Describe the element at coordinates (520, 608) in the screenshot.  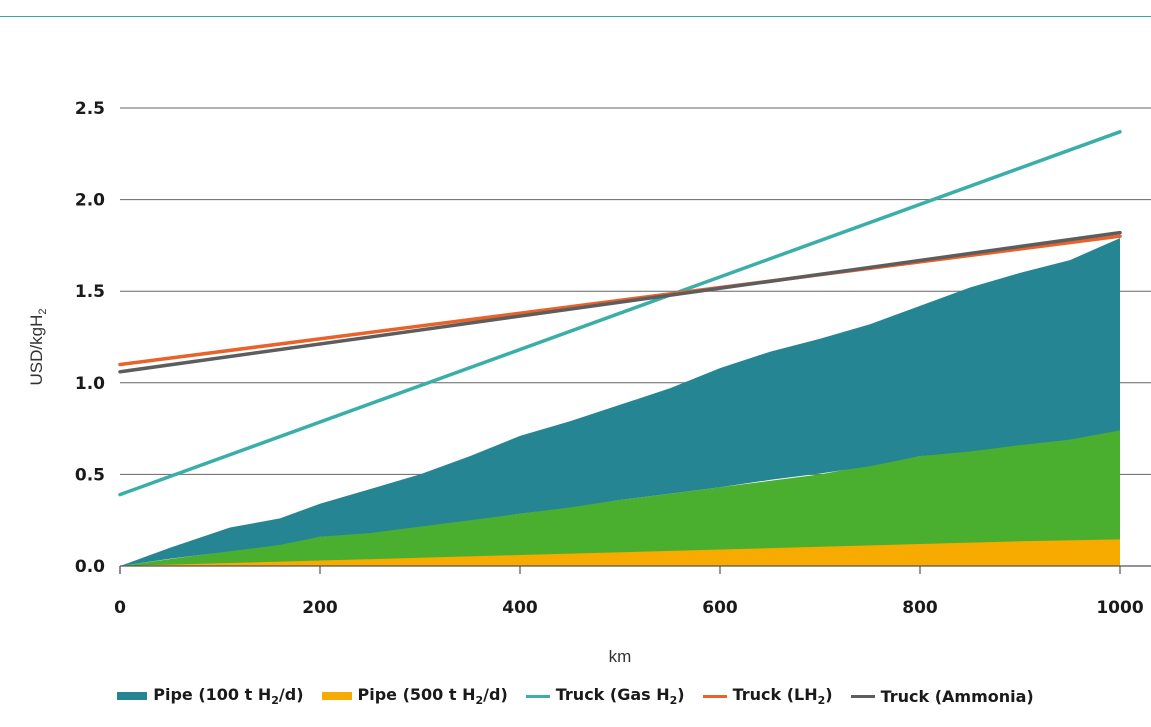
I see `x-tick-label: 400` at that location.